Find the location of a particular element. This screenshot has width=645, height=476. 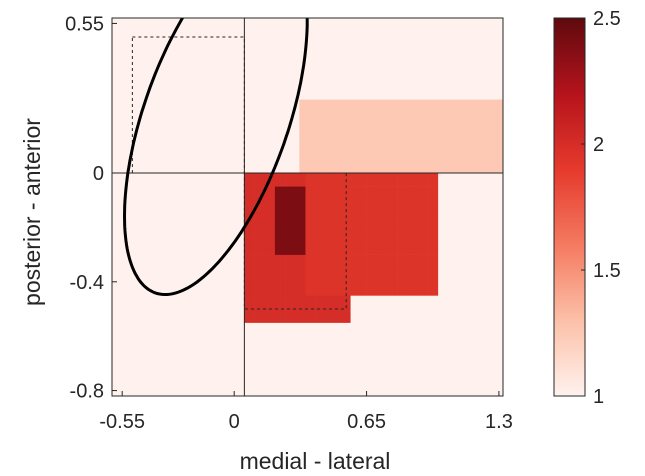

x-tick-label: -0.55 is located at coordinates (122, 422).